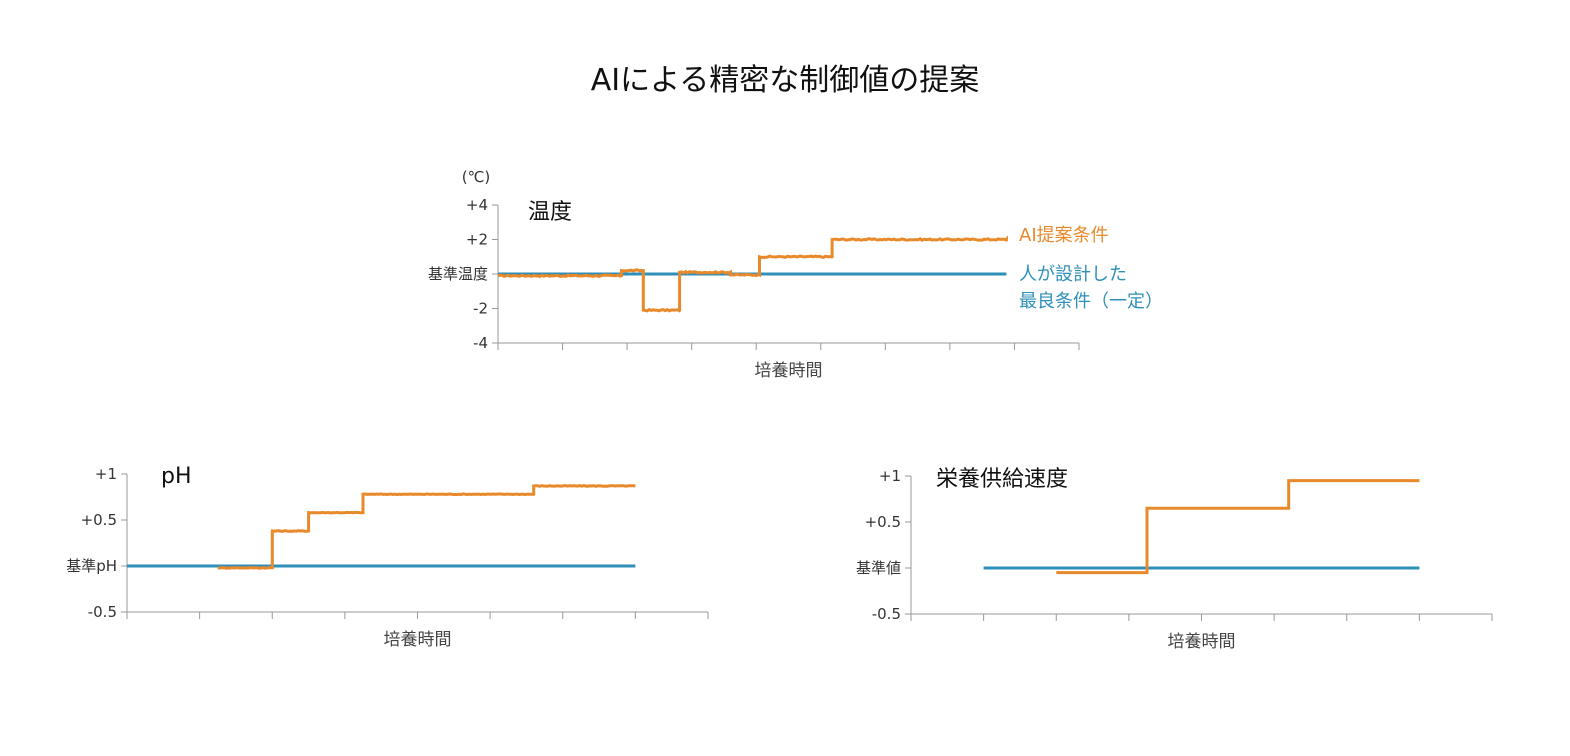 Image resolution: width=1570 pixels, height=756 pixels. What do you see at coordinates (1091, 301) in the screenshot?
I see `legend-baseline-line2: 最良条件（一定）` at bounding box center [1091, 301].